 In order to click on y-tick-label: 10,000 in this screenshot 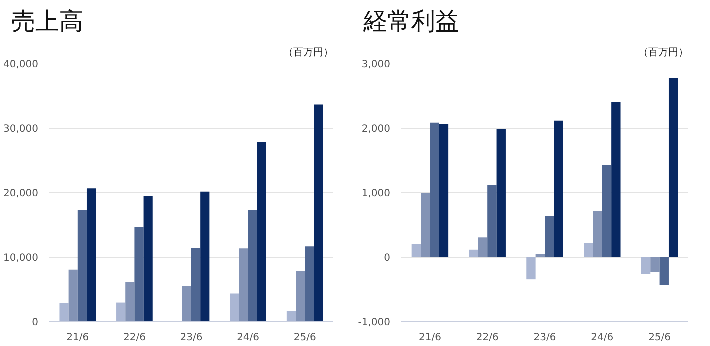, I will do `click(21, 258)`.